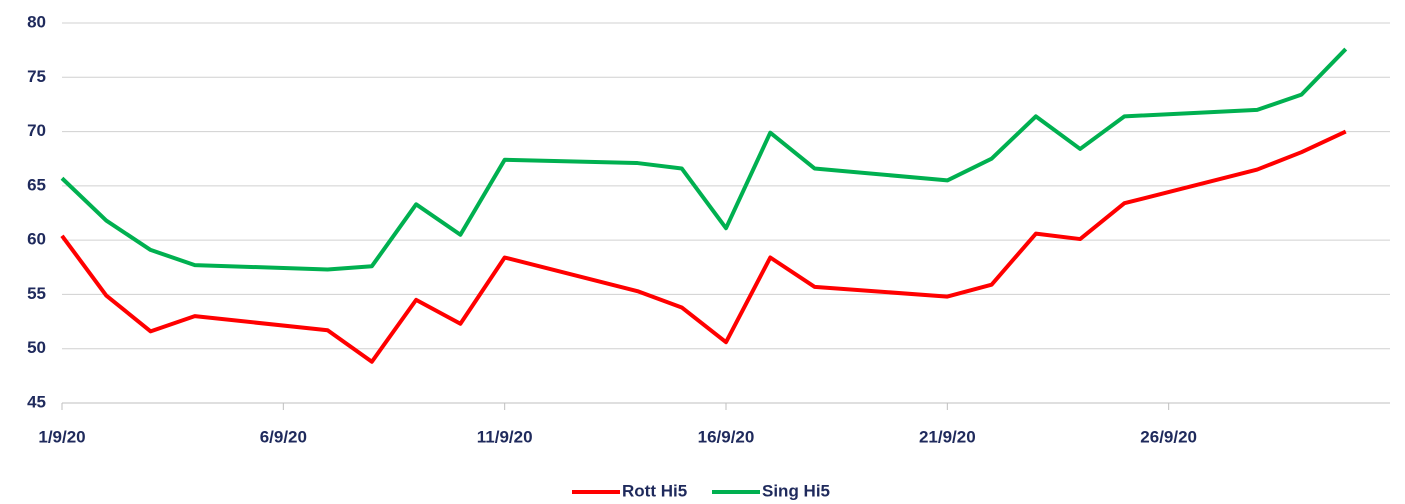  I want to click on y-tick-label: 65, so click(36, 184).